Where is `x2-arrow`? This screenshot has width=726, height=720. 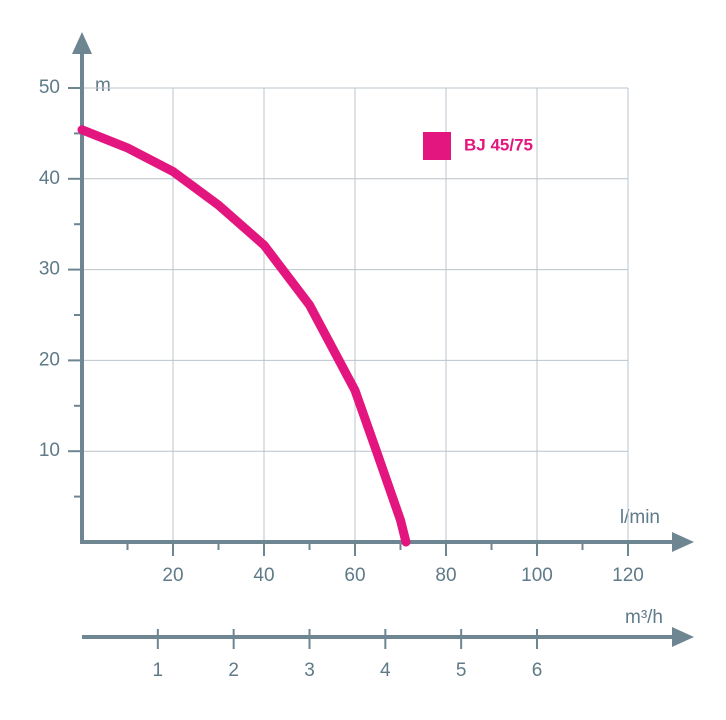 x2-arrow is located at coordinates (683, 637).